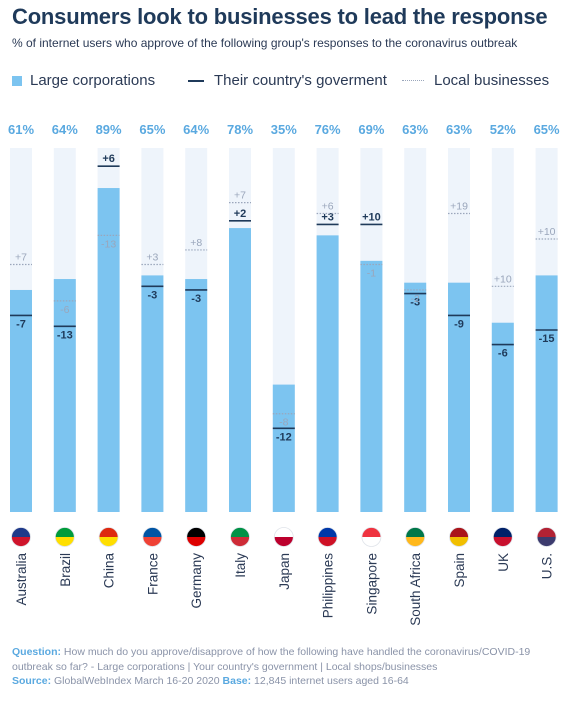  I want to click on legend-swatch-government-line, so click(196, 80).